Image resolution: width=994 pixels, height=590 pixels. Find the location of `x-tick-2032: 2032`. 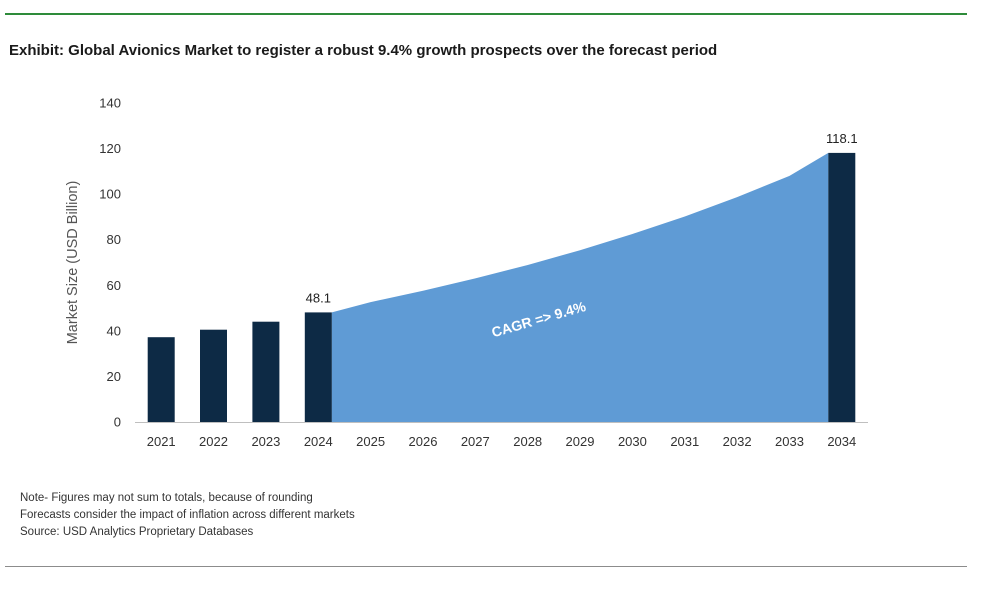

x-tick-2032: 2032 is located at coordinates (737, 441).